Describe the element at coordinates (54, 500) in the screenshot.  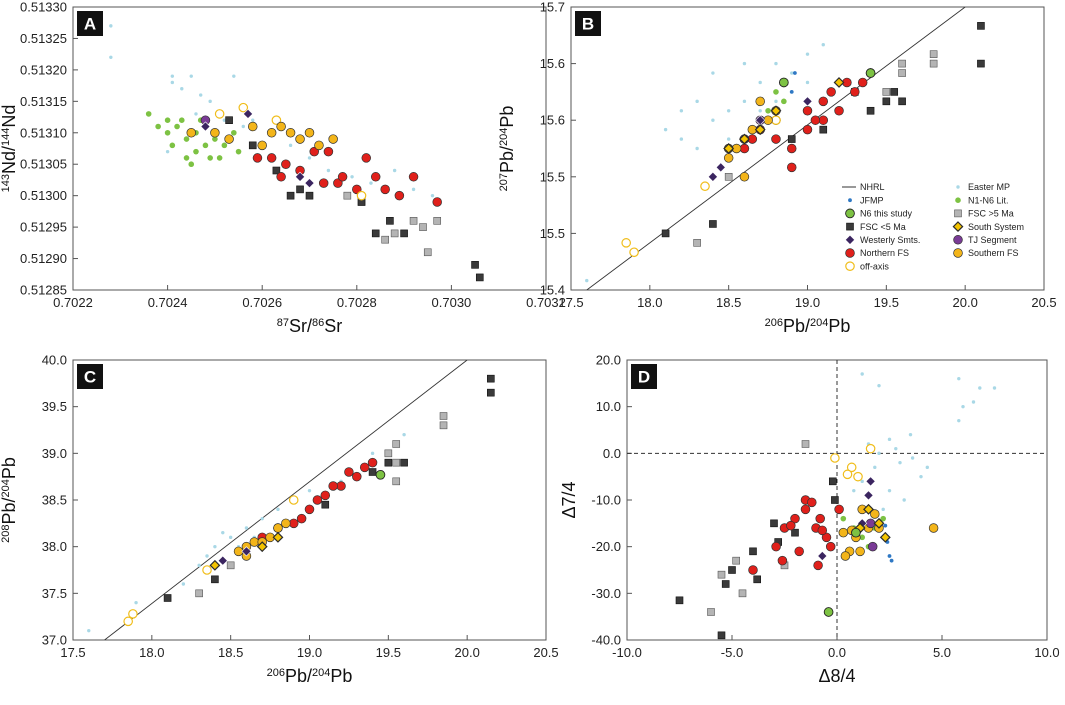
I see `y-tick-label: 38.5` at that location.